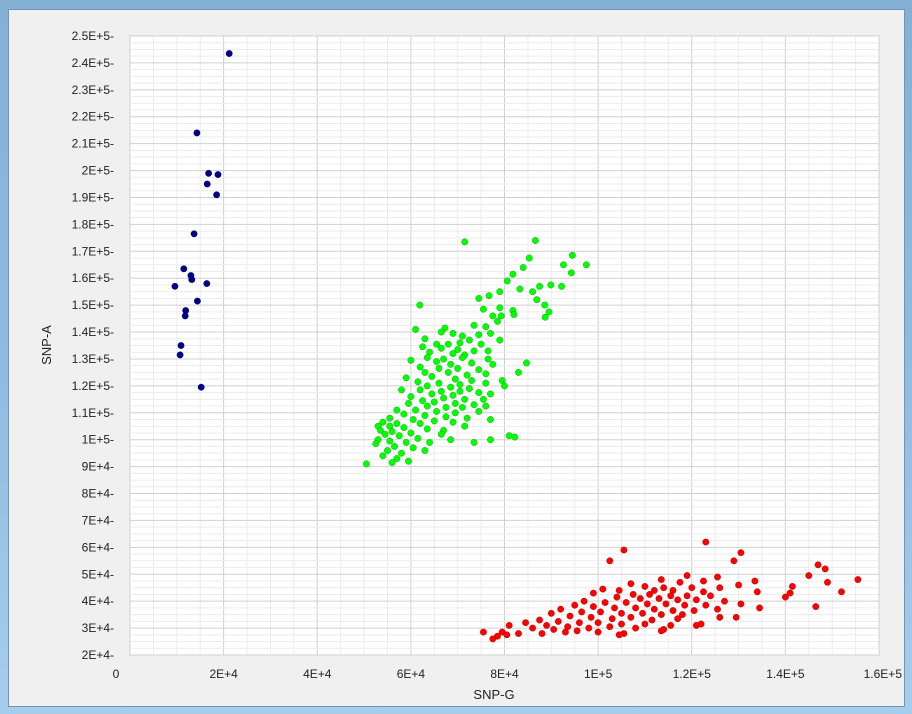 Image resolution: width=912 pixels, height=714 pixels. What do you see at coordinates (98, 628) in the screenshot?
I see `y-tick-label: 3E+4-` at bounding box center [98, 628].